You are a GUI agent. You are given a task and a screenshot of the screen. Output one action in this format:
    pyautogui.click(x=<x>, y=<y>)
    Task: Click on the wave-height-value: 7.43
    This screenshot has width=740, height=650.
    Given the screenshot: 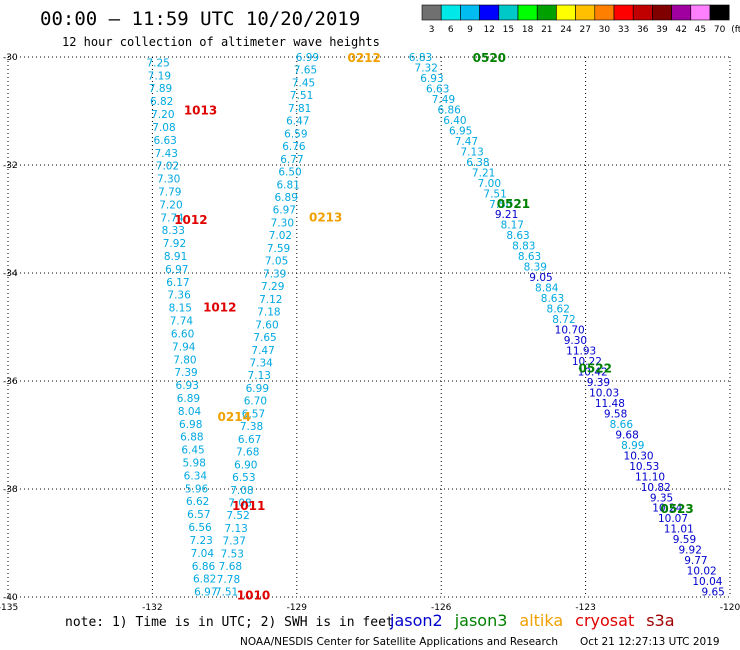 What is the action you would take?
    pyautogui.click(x=166, y=154)
    